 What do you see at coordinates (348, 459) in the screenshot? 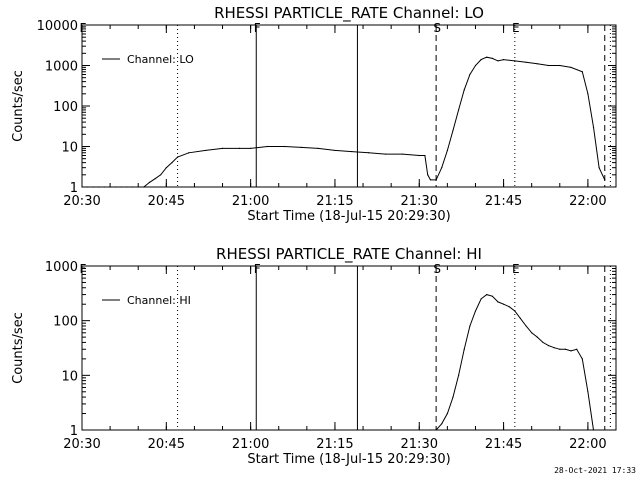
I see `x-axis-label: Start Time (18-Jul-15 20:29:30)` at bounding box center [348, 459].